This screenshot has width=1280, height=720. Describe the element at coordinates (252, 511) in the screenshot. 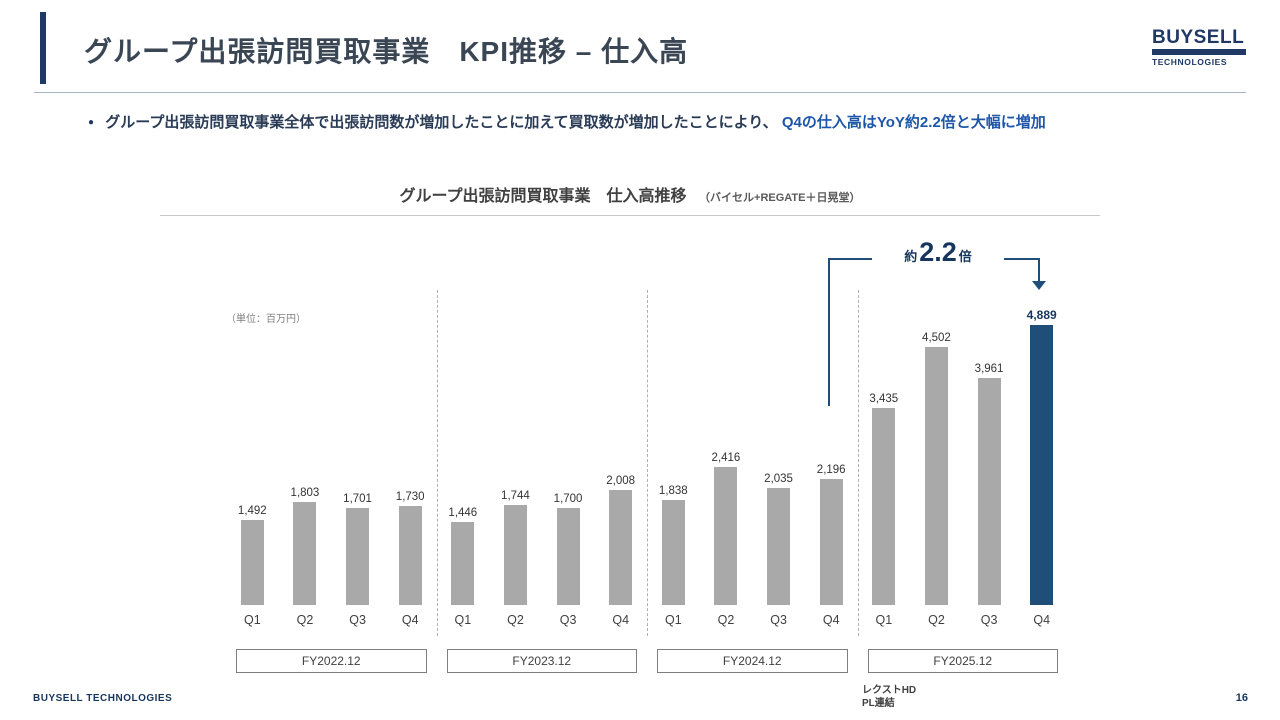

I see `bar-value-label: 1,492` at that location.